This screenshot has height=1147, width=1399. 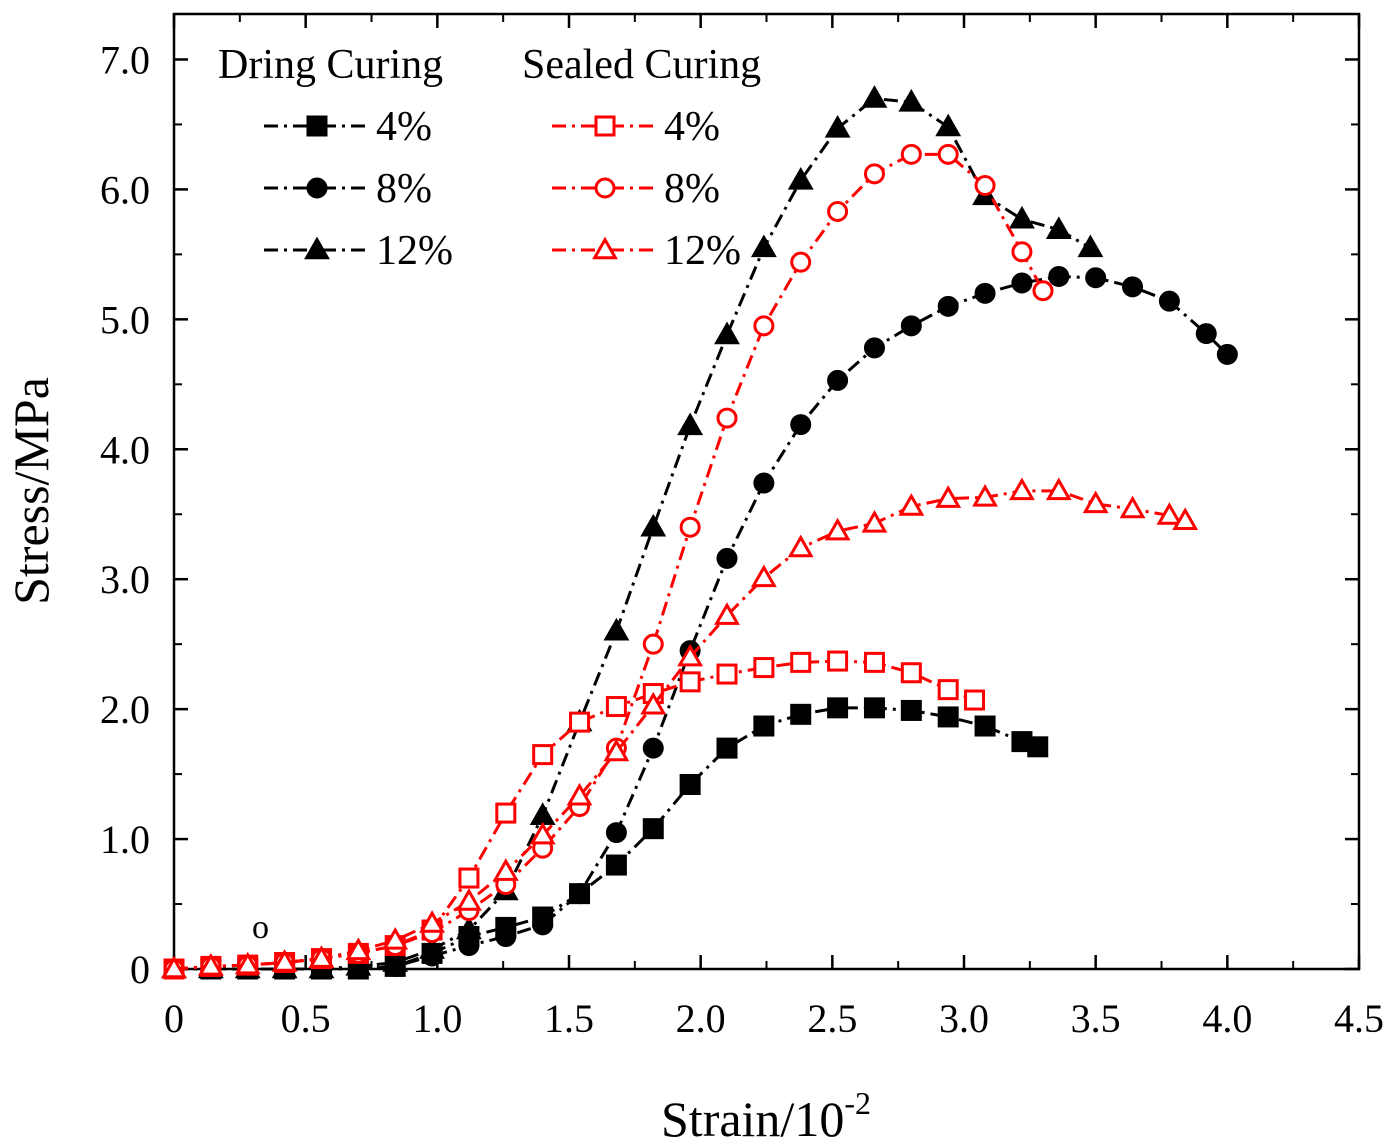 I want to click on x-tick-label: 4.5, so click(x=1359, y=1018).